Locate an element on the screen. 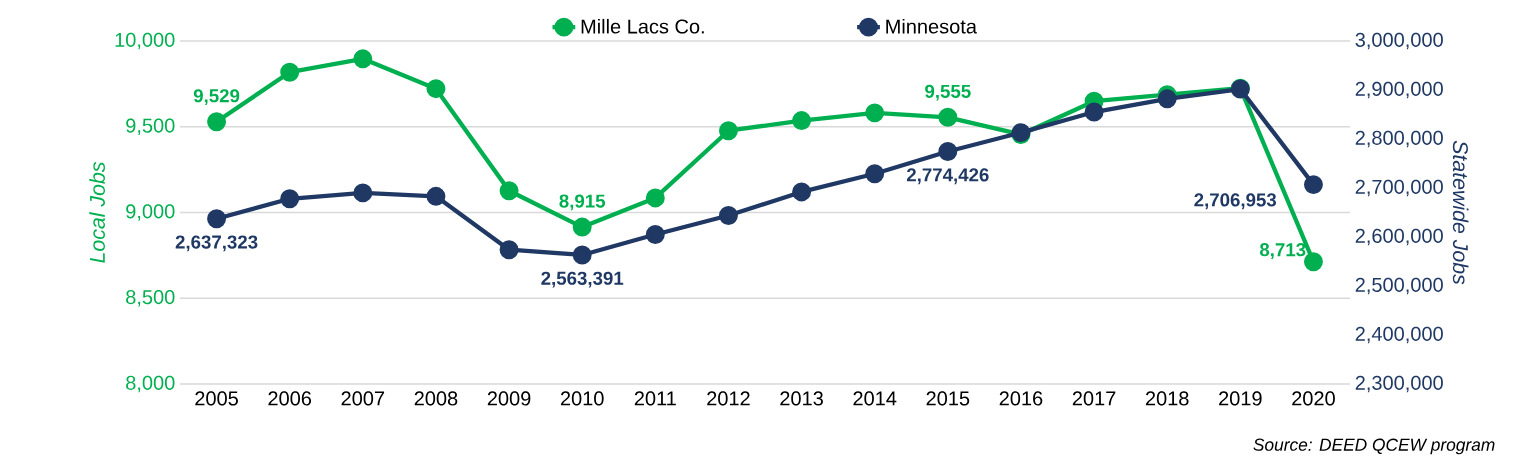  y2-tick-label: 3,000,000 is located at coordinates (1399, 41).